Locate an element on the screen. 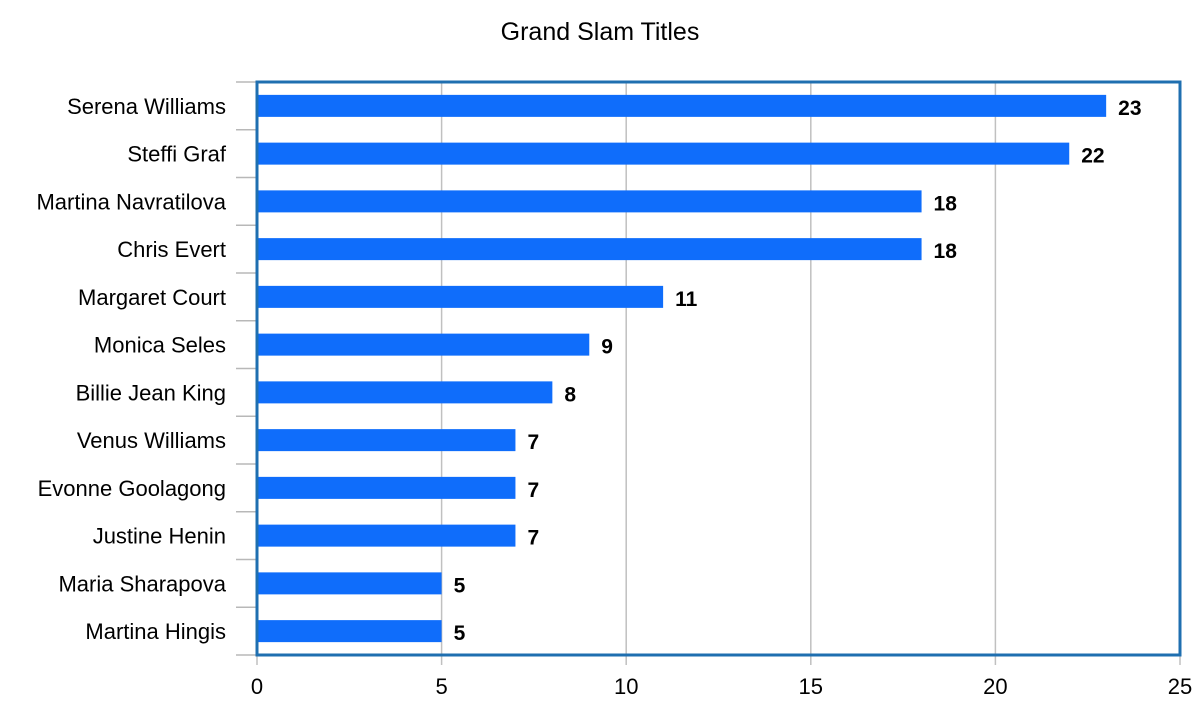 The width and height of the screenshot is (1200, 708). category-label: Martina Navratilova is located at coordinates (131, 201).